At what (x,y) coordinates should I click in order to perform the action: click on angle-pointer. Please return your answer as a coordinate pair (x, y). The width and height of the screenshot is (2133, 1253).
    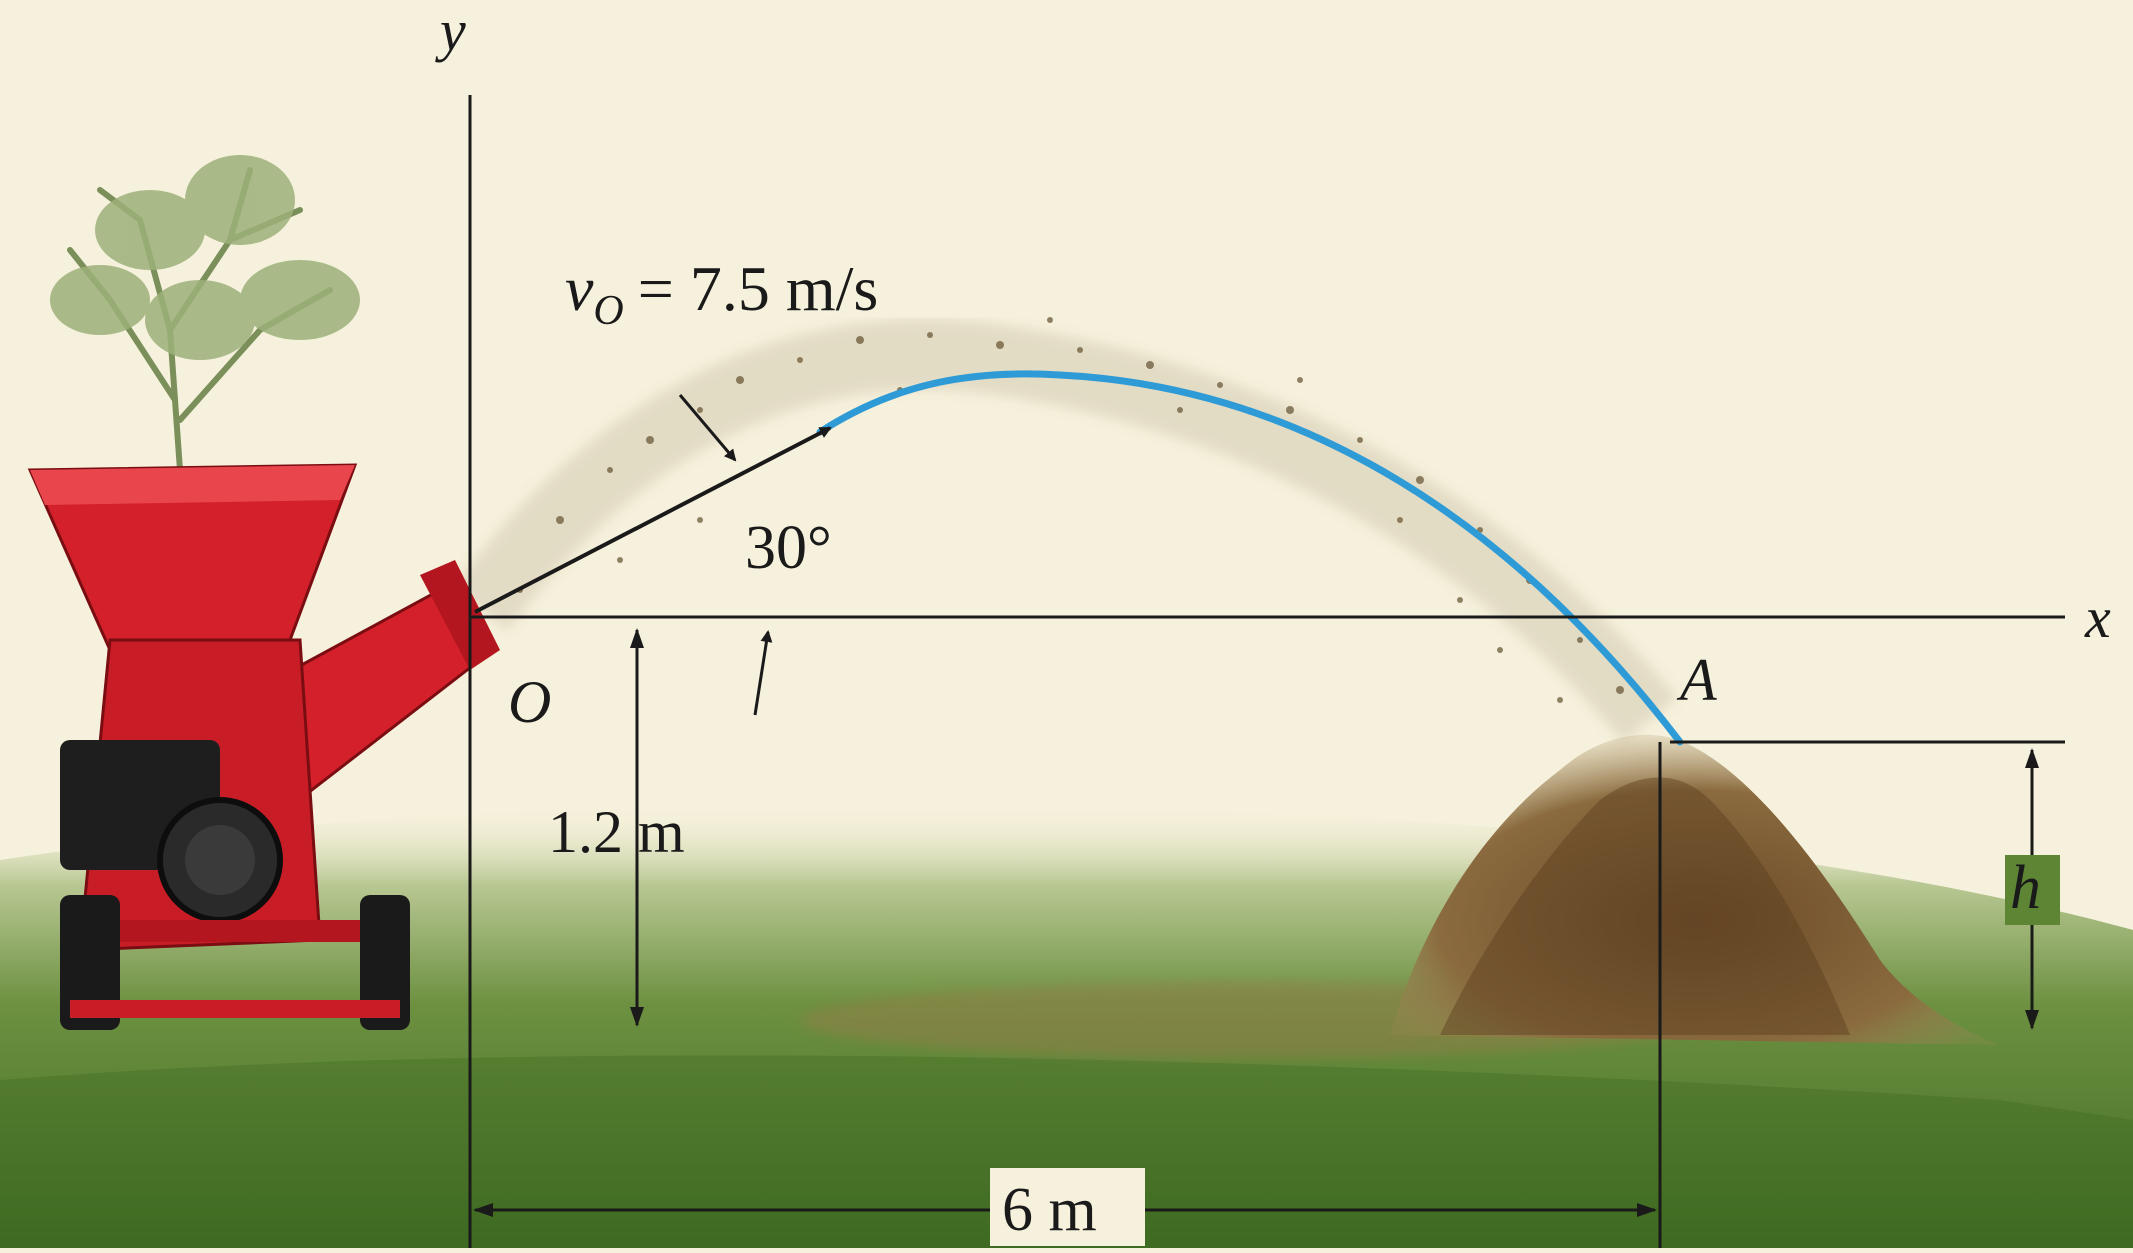
    Looking at the image, I should click on (763, 673).